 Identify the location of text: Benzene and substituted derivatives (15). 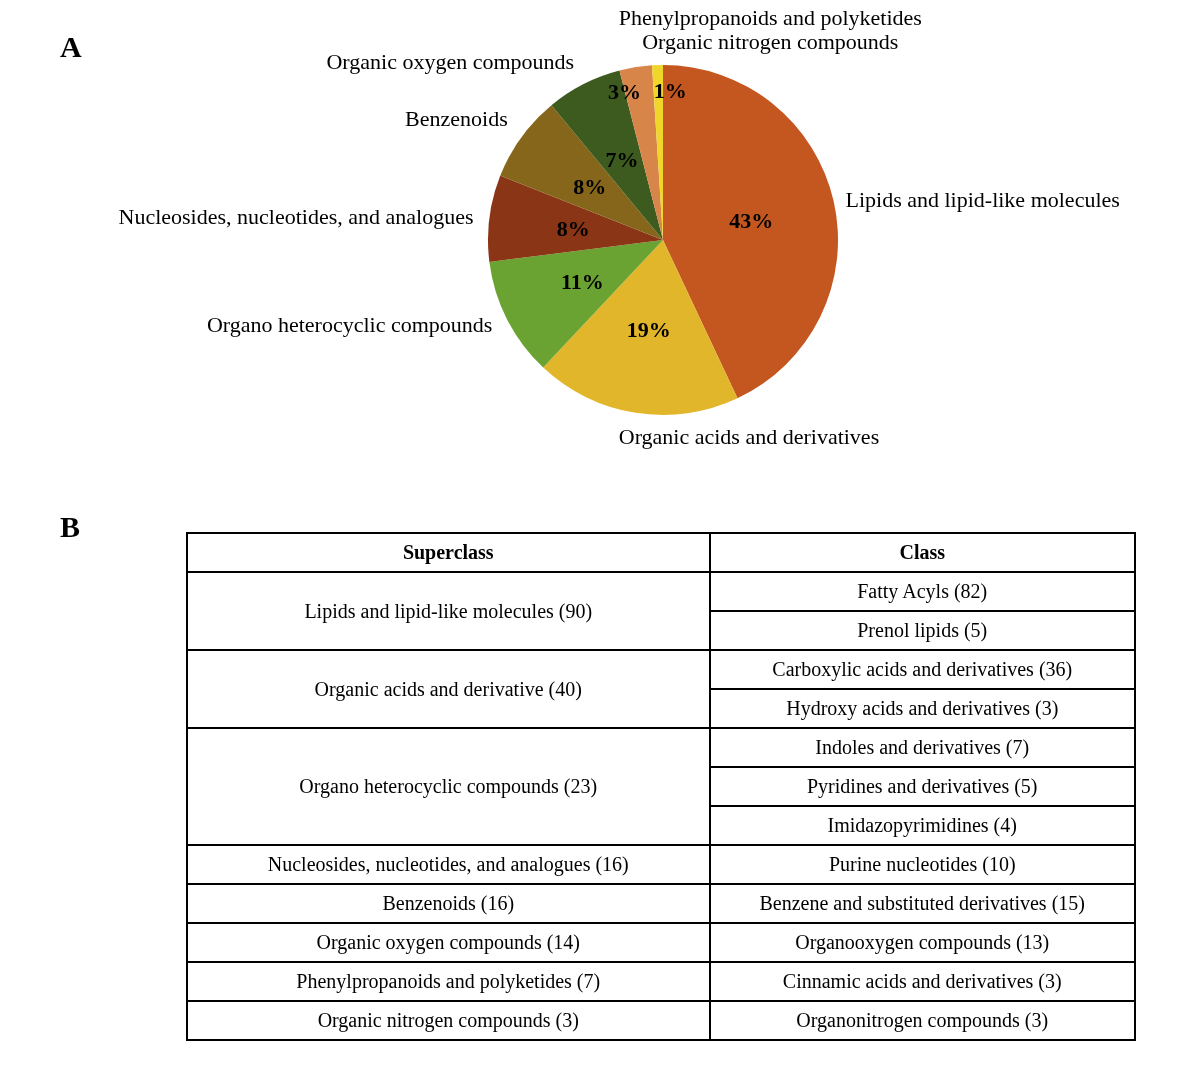
(922, 903).